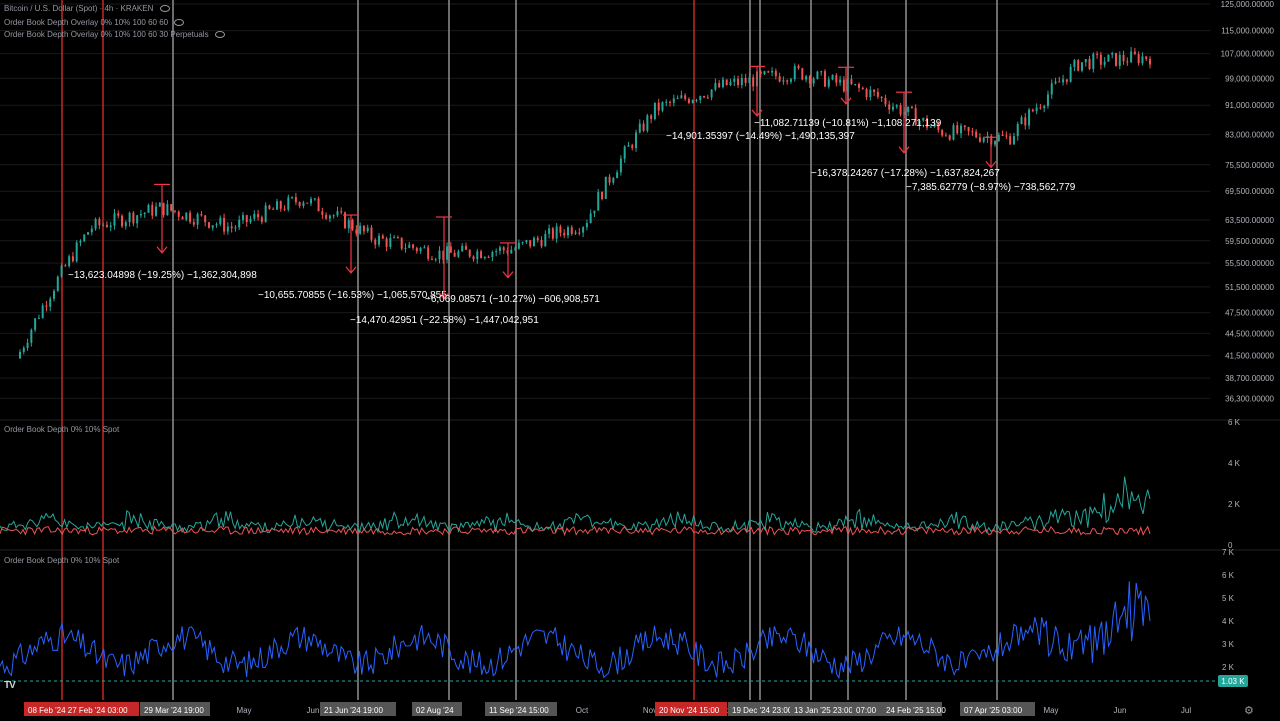 The image size is (1280, 721). What do you see at coordinates (1249, 287) in the screenshot?
I see `price-tick-label: 51,500.00000` at bounding box center [1249, 287].